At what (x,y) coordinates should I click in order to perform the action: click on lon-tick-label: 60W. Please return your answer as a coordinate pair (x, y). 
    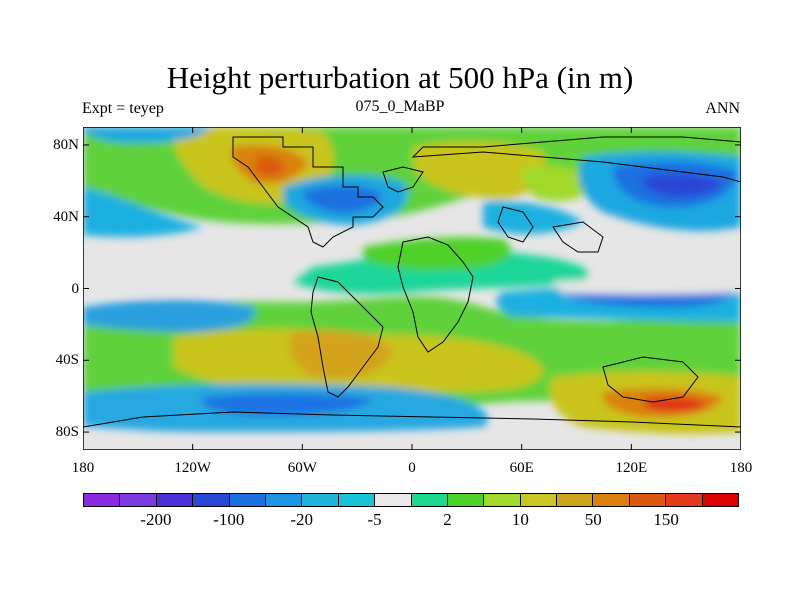
    Looking at the image, I should click on (302, 468).